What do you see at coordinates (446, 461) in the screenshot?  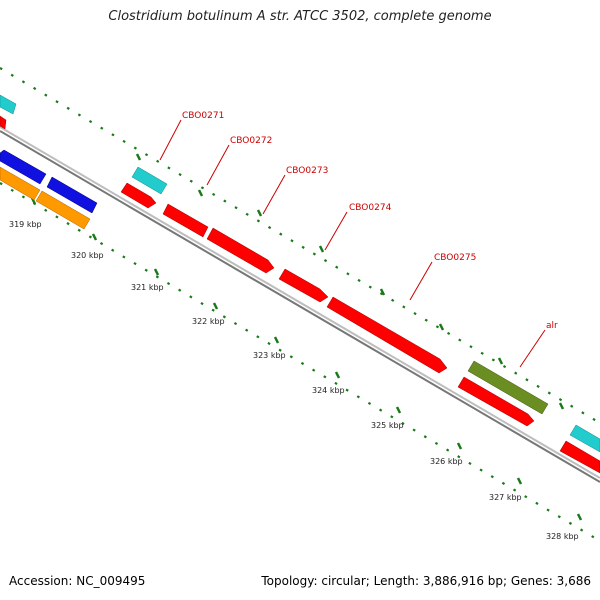 I see `tick-label-326: 326 kbp` at bounding box center [446, 461].